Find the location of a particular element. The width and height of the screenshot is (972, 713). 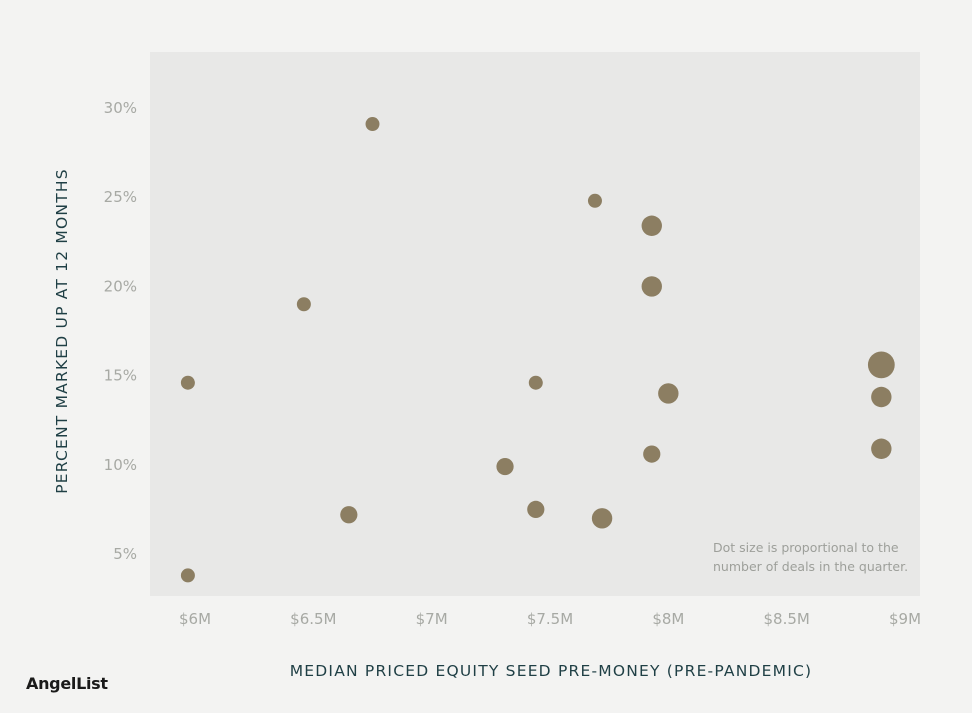

y-tick-label: 15% is located at coordinates (120, 376).